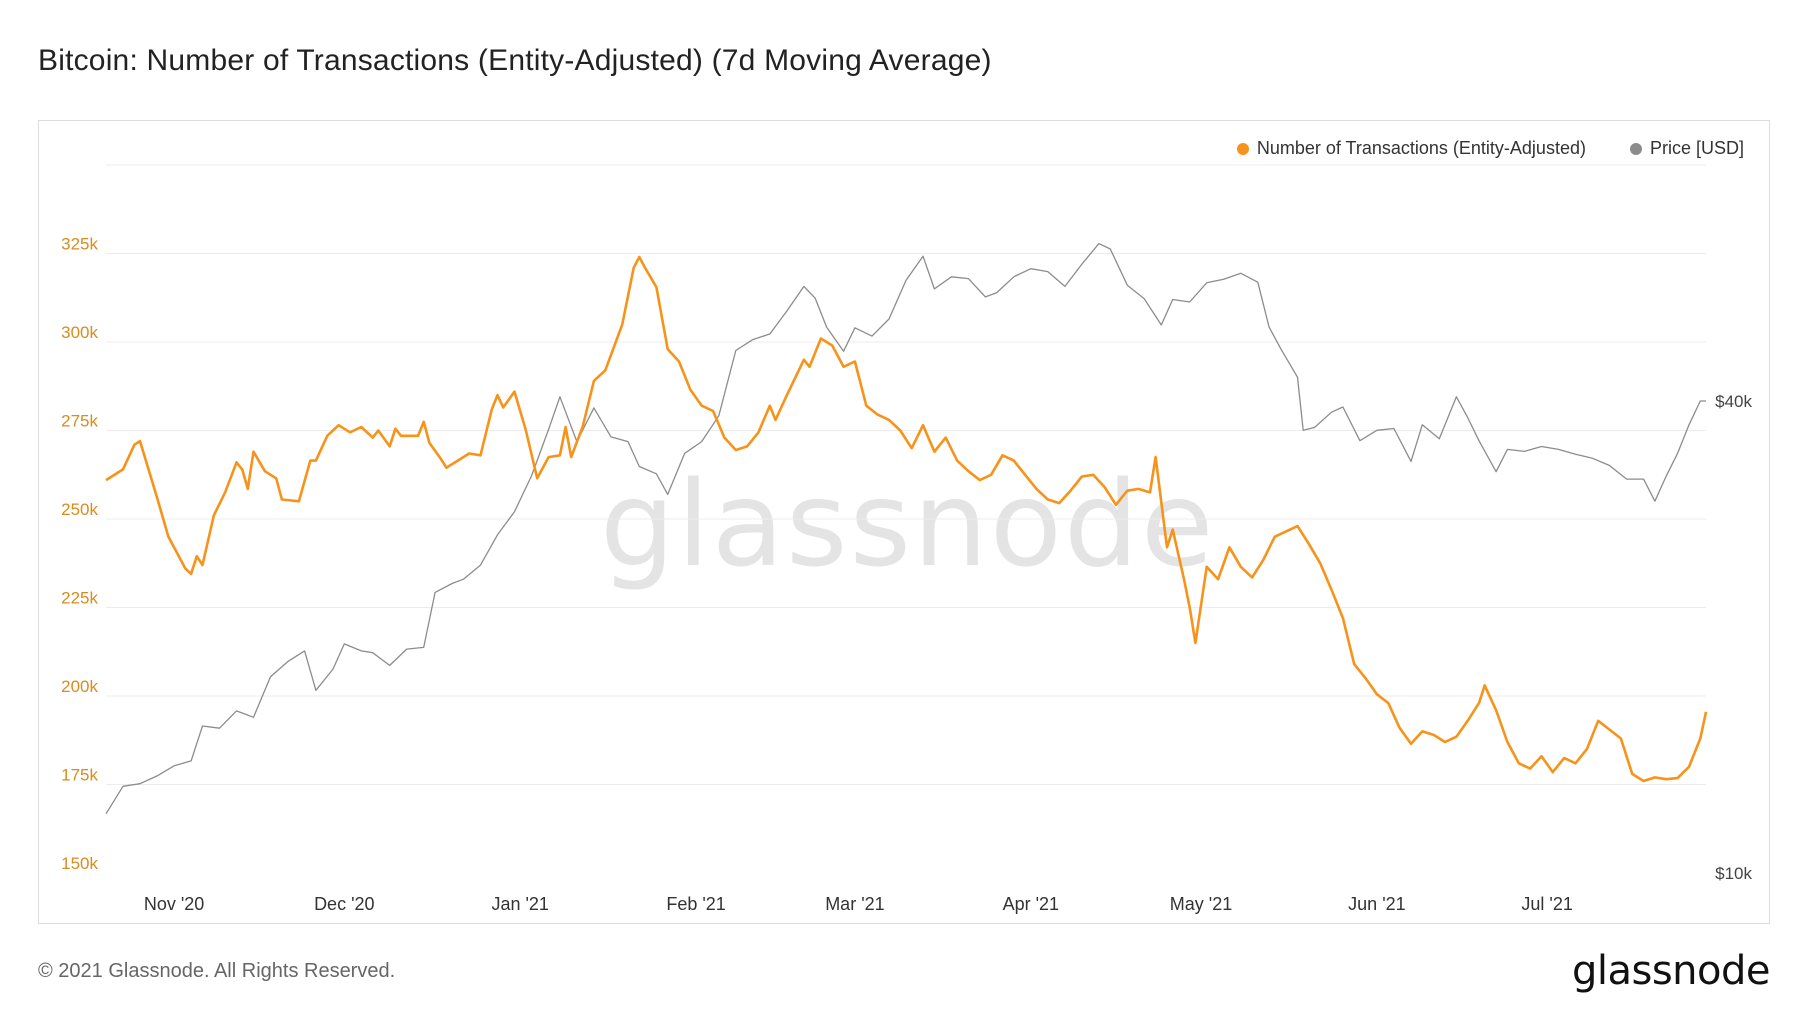 The image size is (1800, 1013). I want to click on x-tick-label: May '21, so click(1201, 904).